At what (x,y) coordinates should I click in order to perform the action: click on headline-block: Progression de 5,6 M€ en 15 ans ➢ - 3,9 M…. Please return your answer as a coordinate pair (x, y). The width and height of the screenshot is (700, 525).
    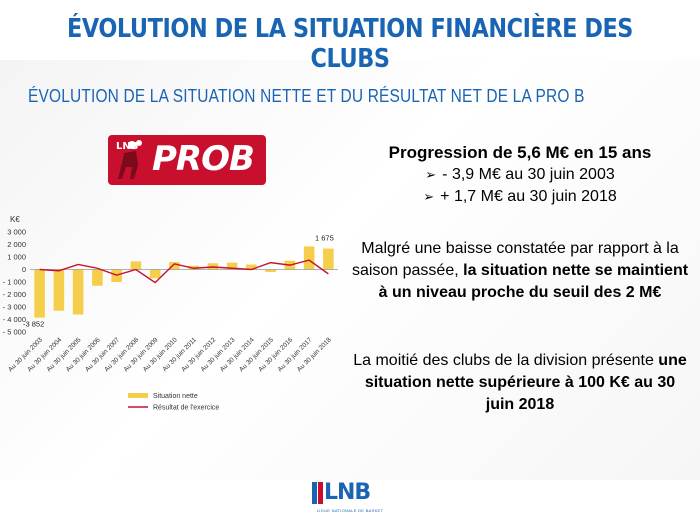
    Looking at the image, I should click on (520, 175).